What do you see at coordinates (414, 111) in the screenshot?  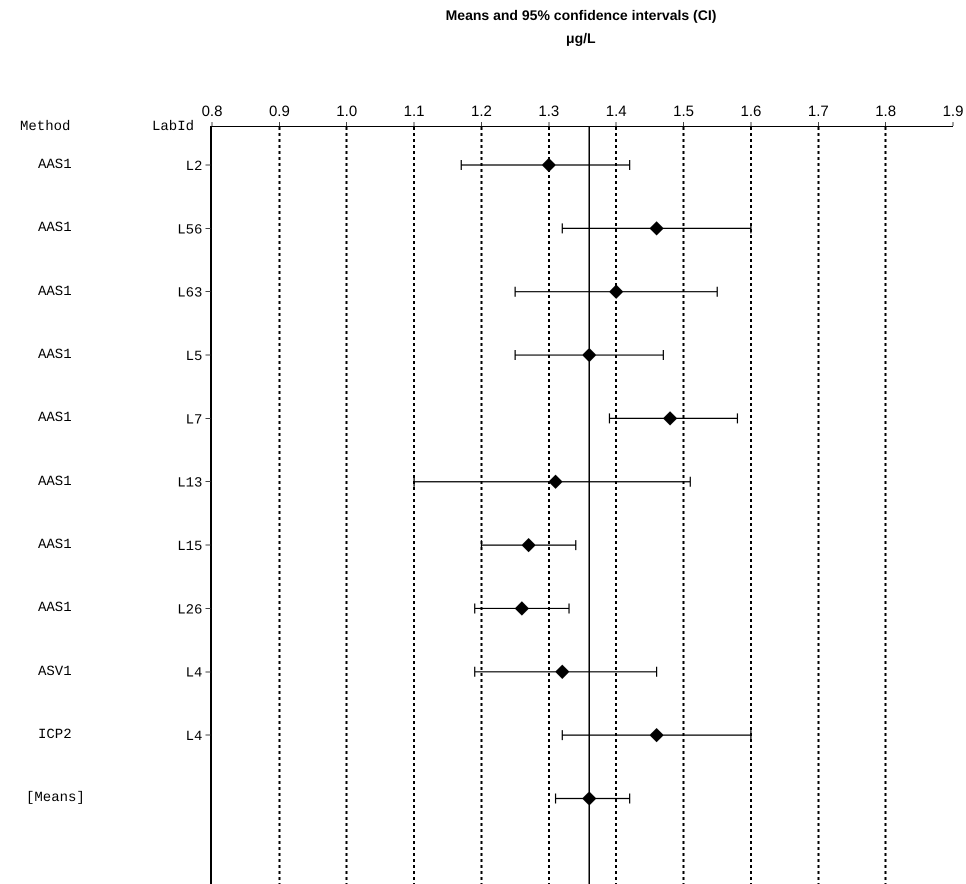 I see `x-tick-label: 1.1` at bounding box center [414, 111].